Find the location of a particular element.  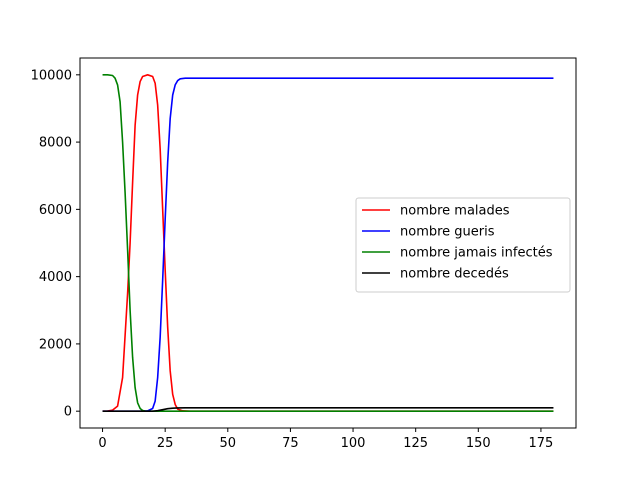

y-tick-label: 10000 is located at coordinates (51, 75).